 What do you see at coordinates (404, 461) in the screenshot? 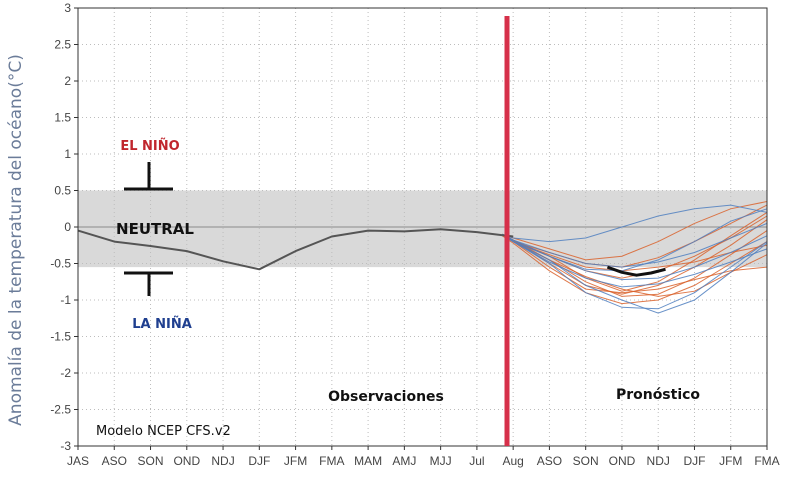
I see `x-tick-label: AMJ` at bounding box center [404, 461].